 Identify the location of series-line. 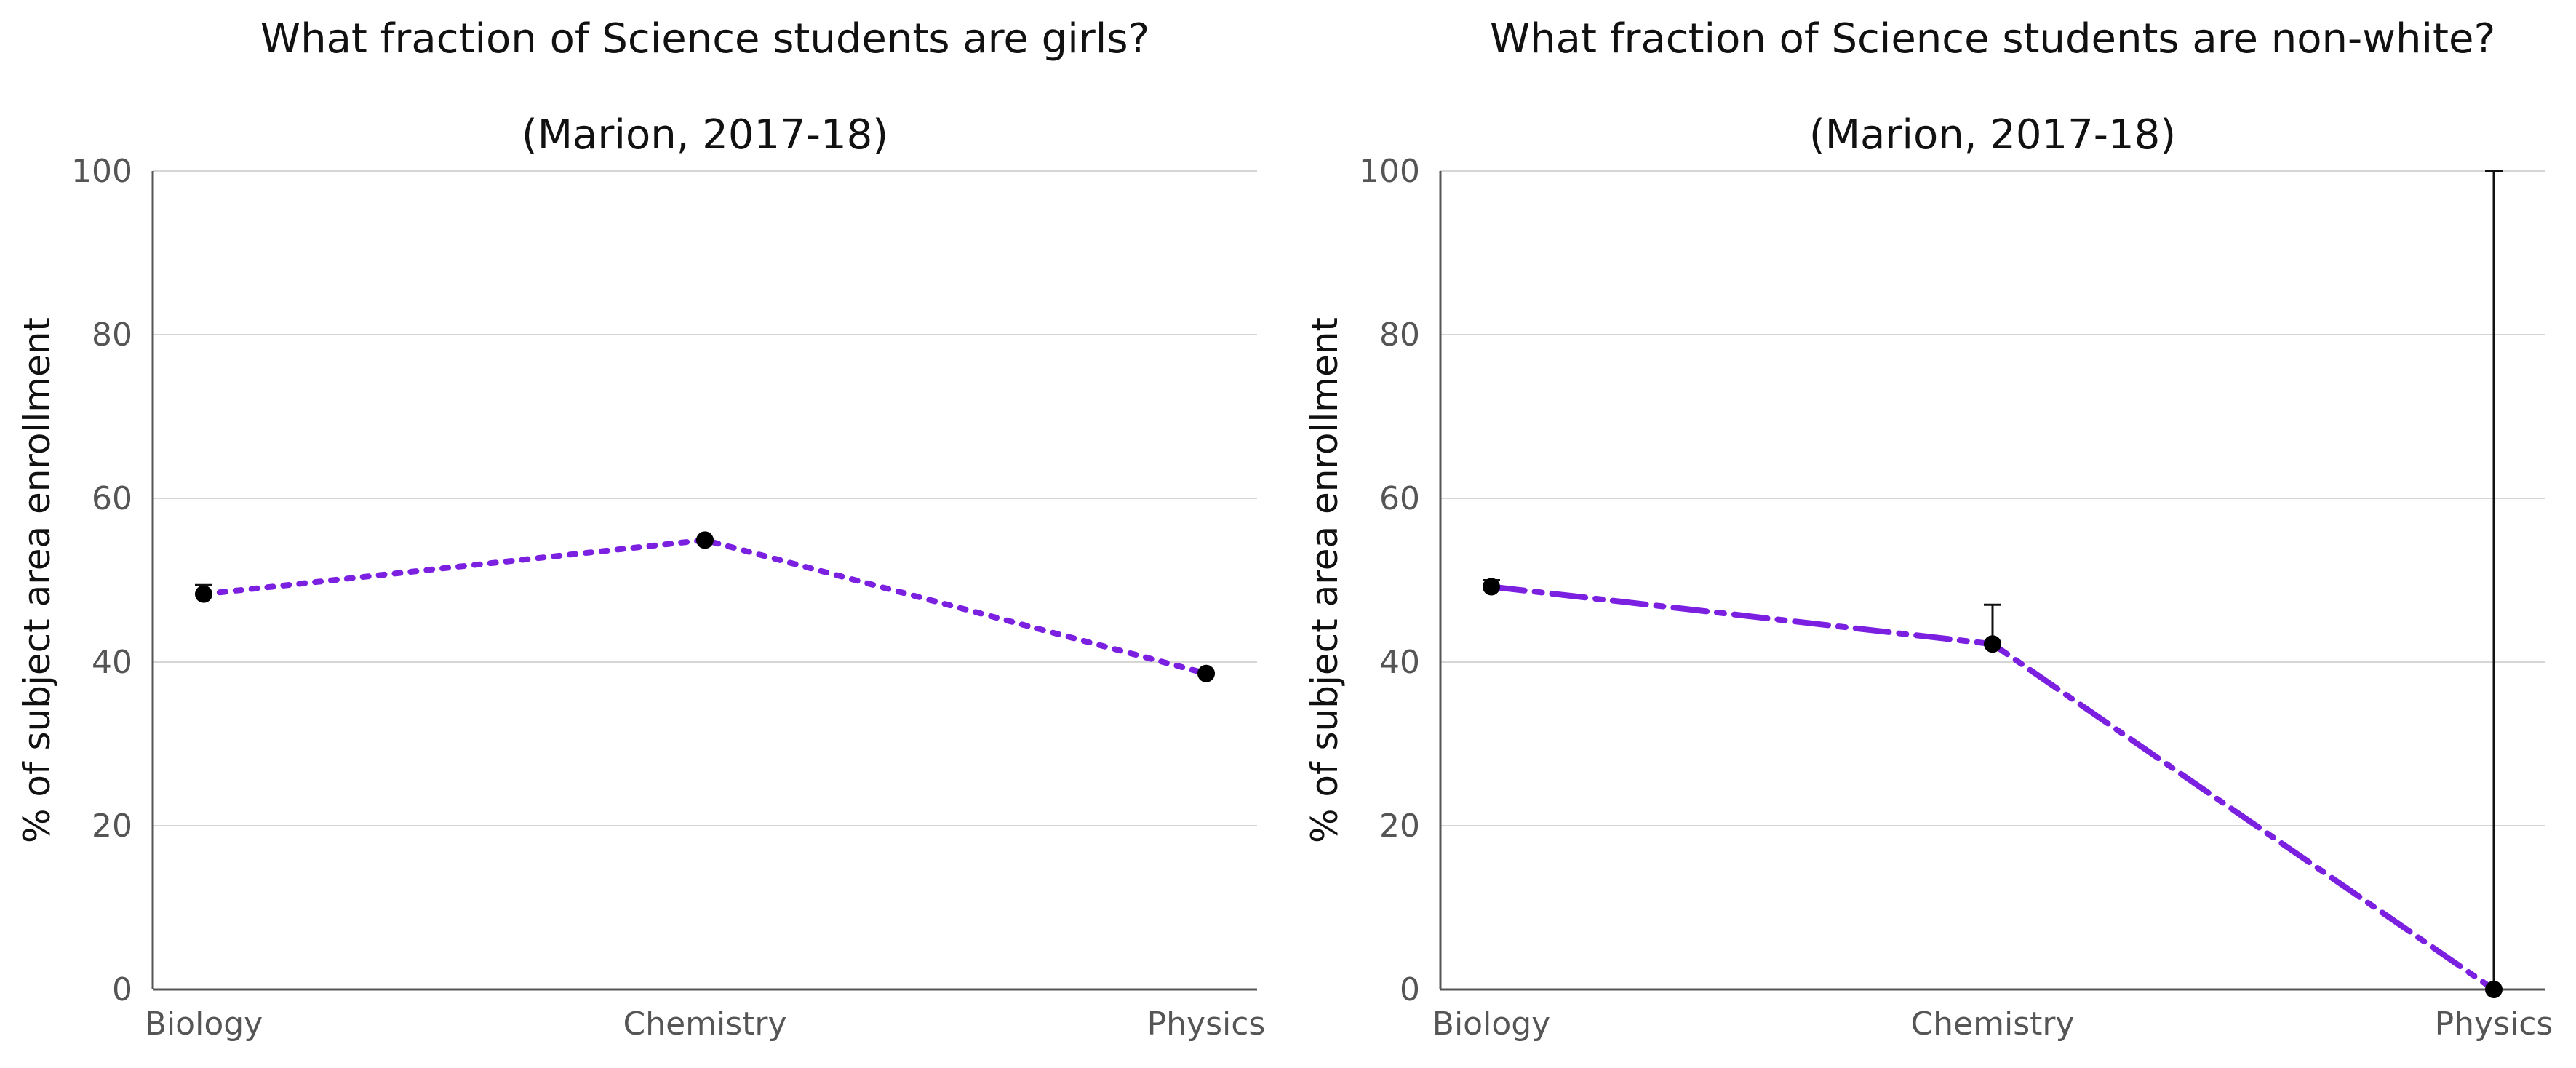
(705, 607).